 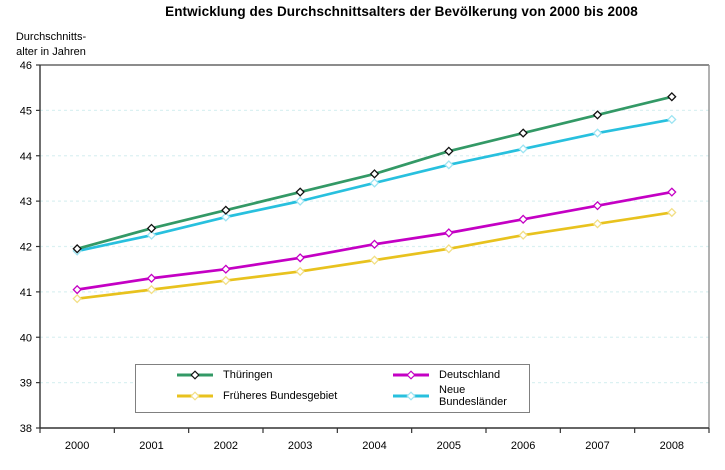 What do you see at coordinates (523, 446) in the screenshot?
I see `x-tick-label: 2006` at bounding box center [523, 446].